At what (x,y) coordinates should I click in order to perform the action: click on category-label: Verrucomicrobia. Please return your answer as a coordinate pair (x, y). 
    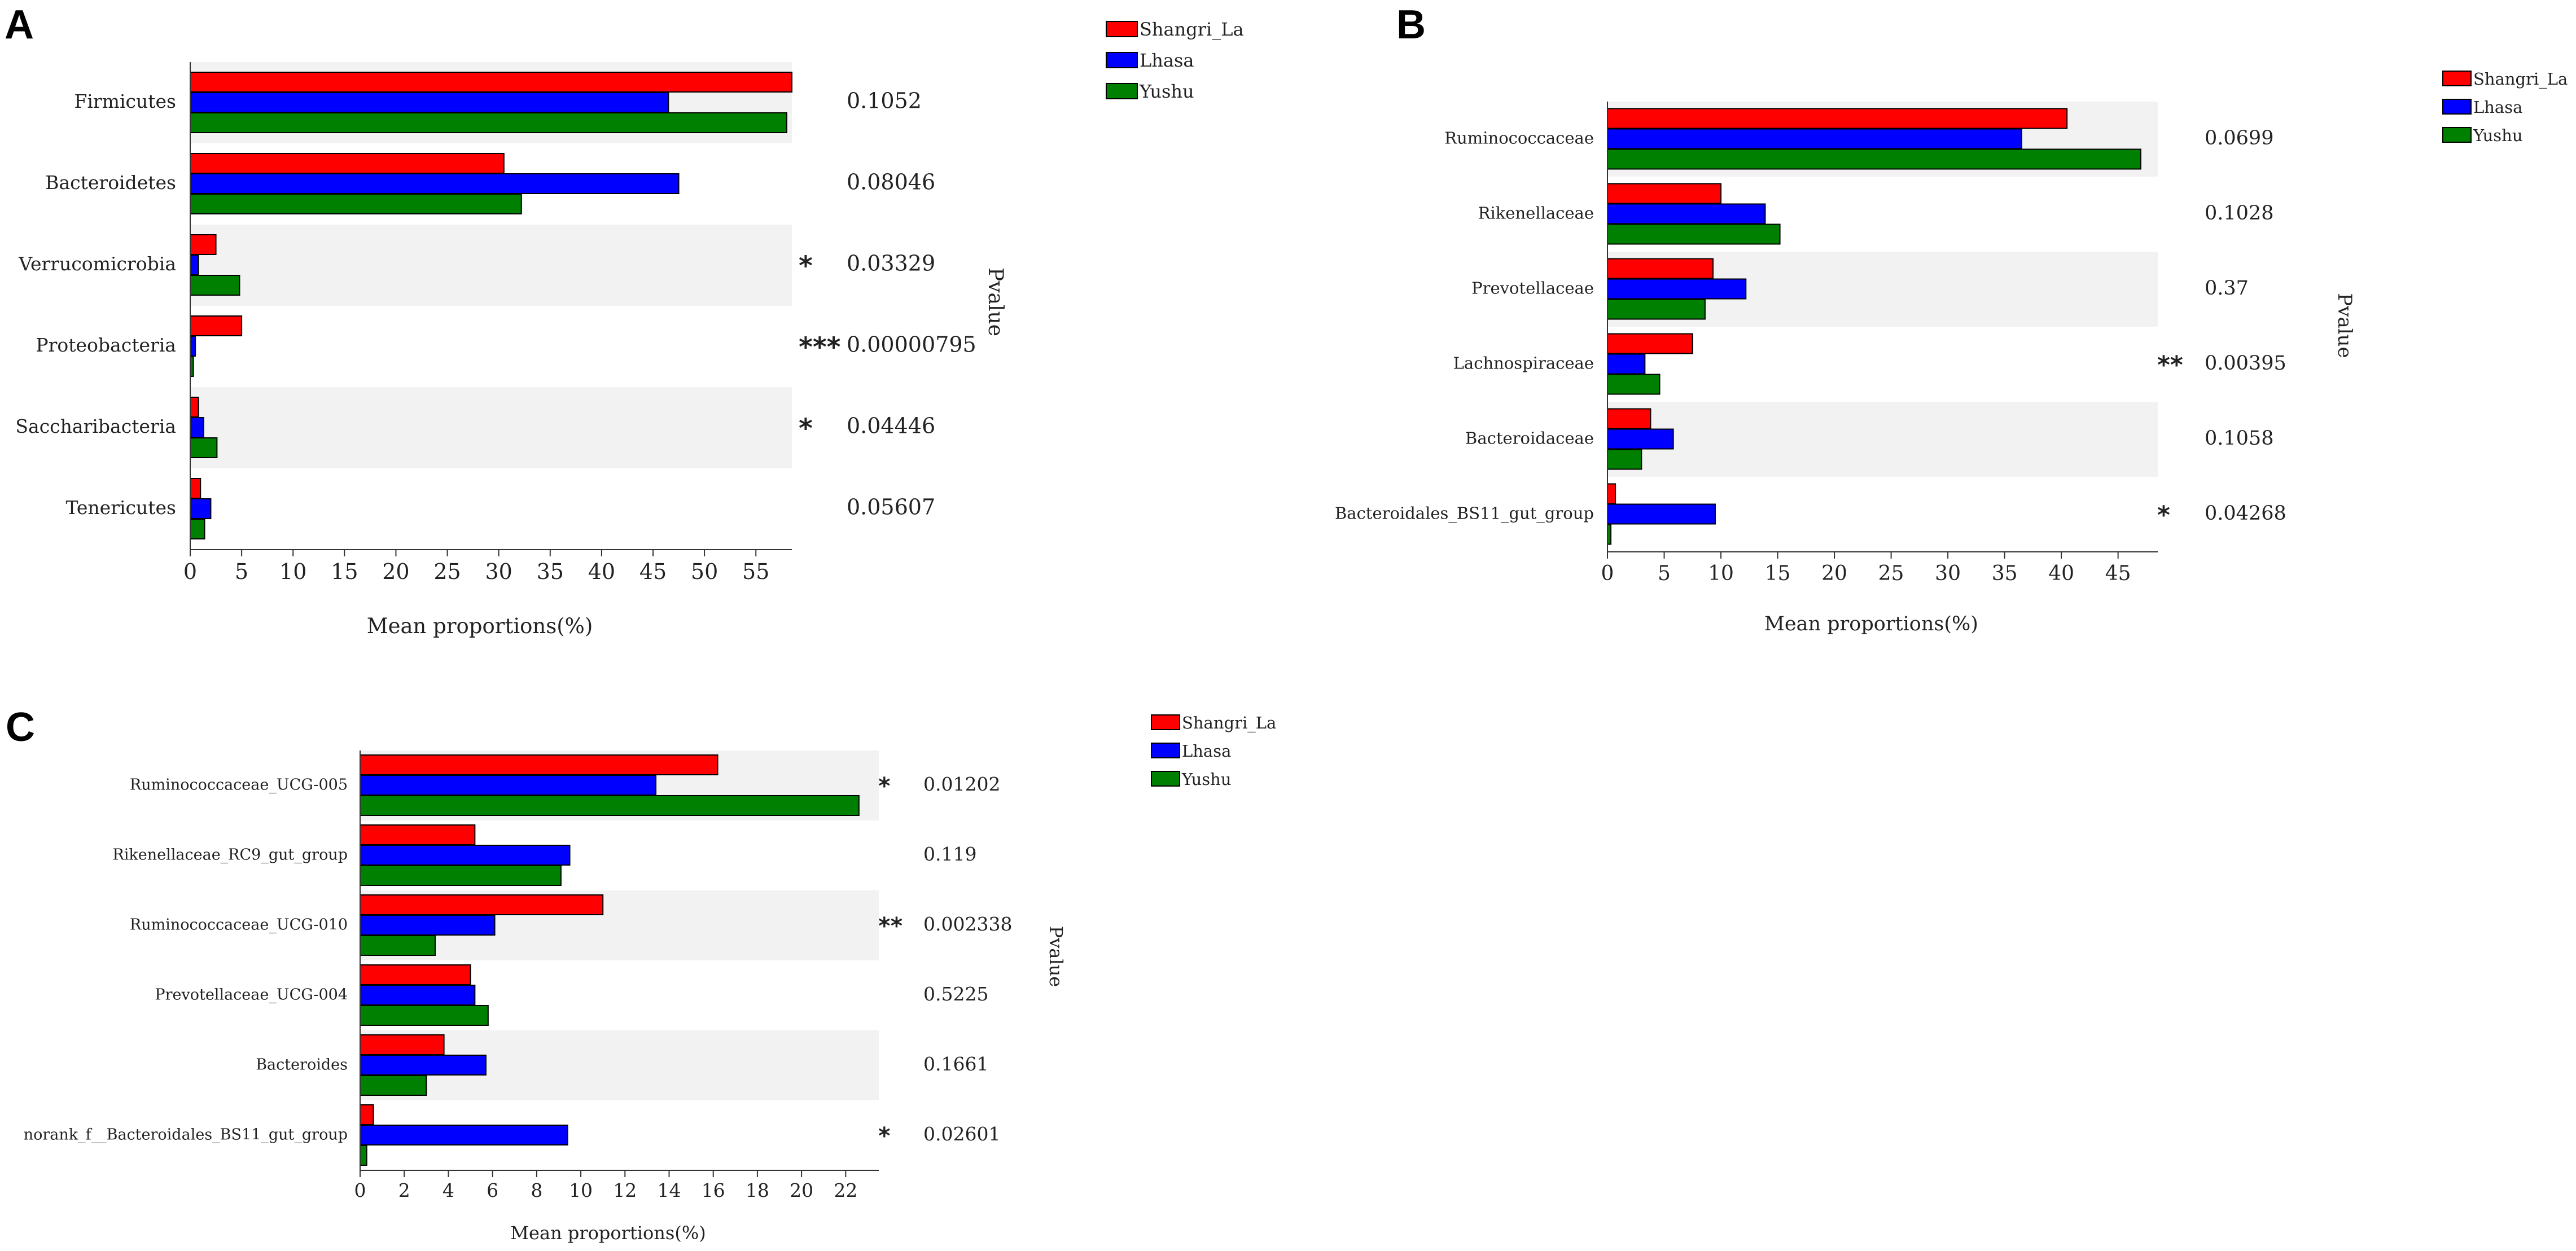
    Looking at the image, I should click on (97, 264).